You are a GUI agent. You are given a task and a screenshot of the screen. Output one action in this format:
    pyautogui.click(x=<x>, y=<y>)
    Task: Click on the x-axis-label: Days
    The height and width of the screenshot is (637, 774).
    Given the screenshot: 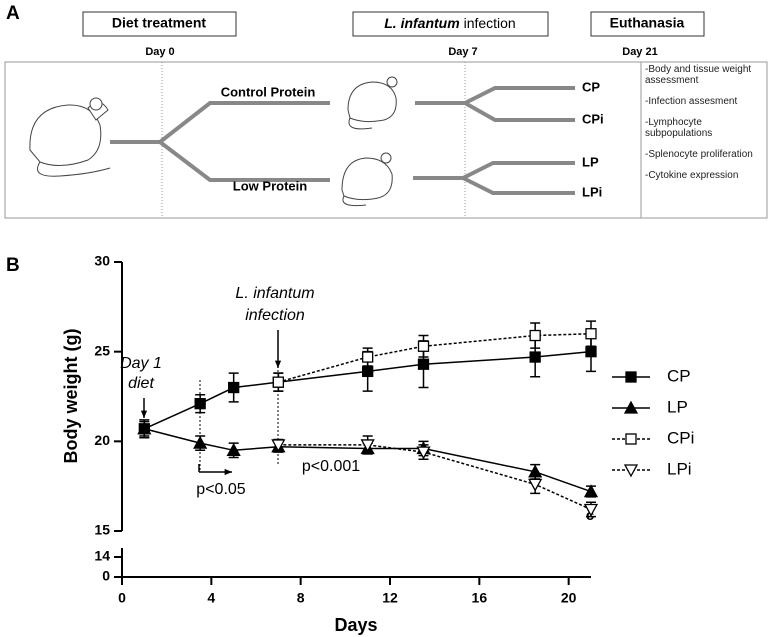 What is the action you would take?
    pyautogui.click(x=355, y=625)
    